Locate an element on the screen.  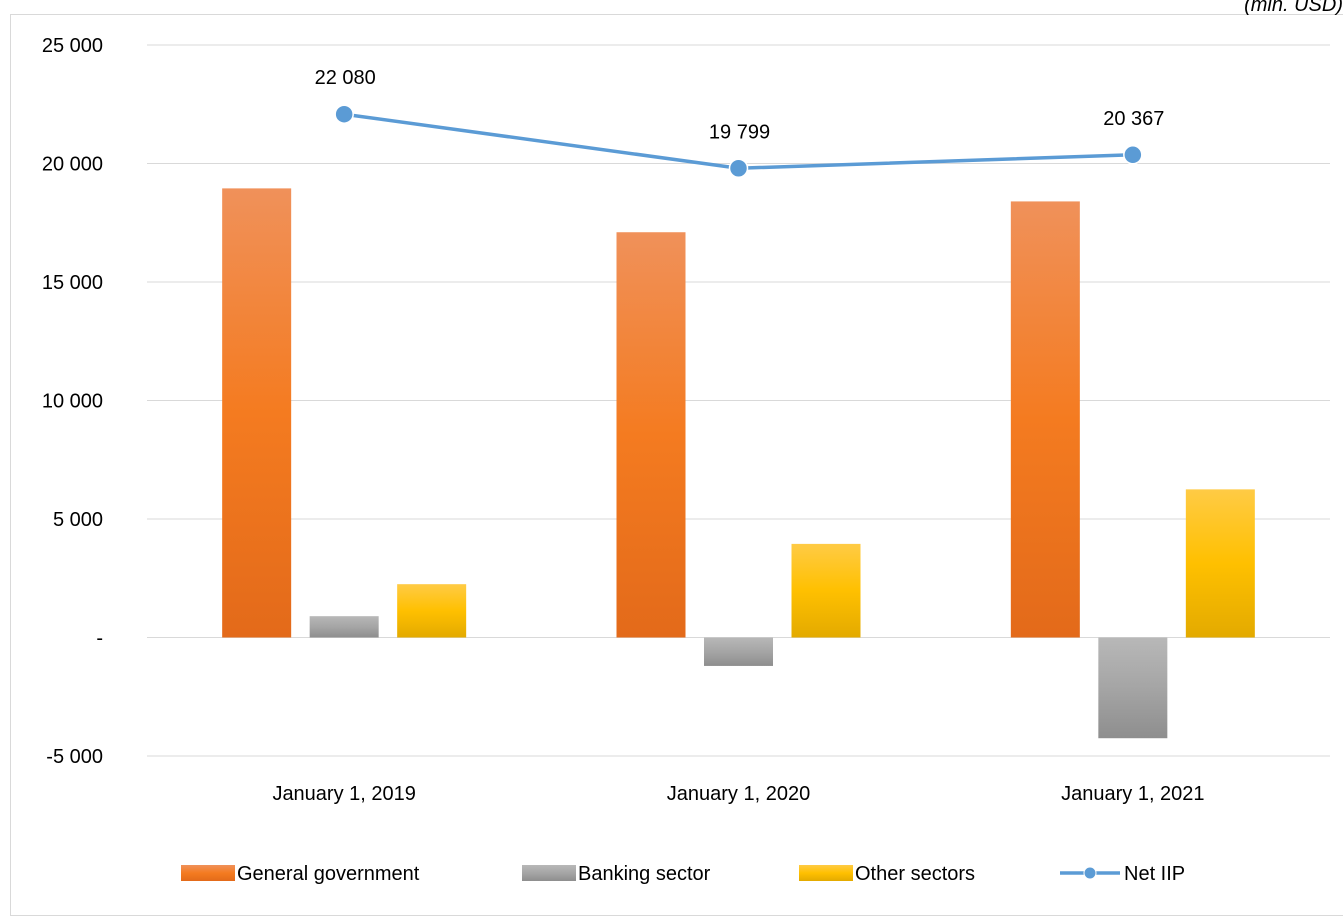
y-tick-label: 25 000 is located at coordinates (72, 46).